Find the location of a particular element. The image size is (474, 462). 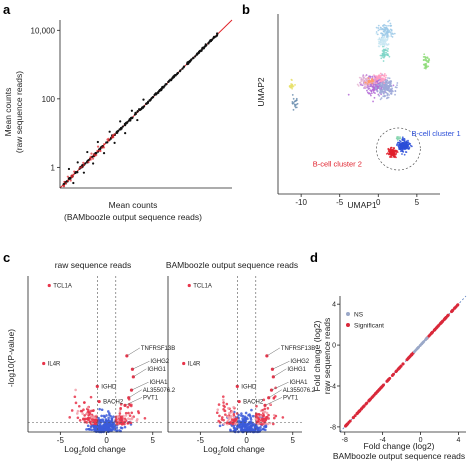

panel-c1-threshold-lines is located at coordinates (95, 354).